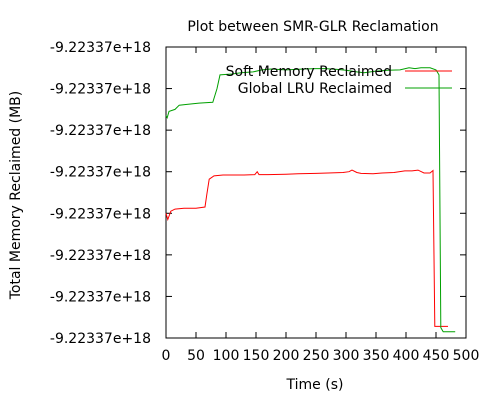 The height and width of the screenshot is (400, 500). What do you see at coordinates (16, 196) in the screenshot?
I see `y-axis-label: Total Memory Reclaimed (MB)` at bounding box center [16, 196].